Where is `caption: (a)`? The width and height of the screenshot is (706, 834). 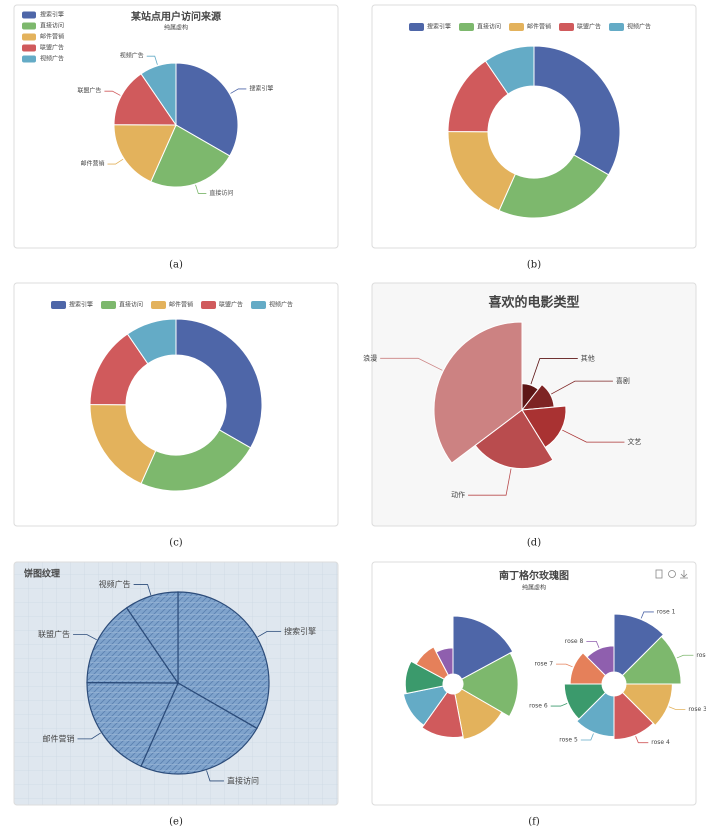
caption: (a) is located at coordinates (176, 265).